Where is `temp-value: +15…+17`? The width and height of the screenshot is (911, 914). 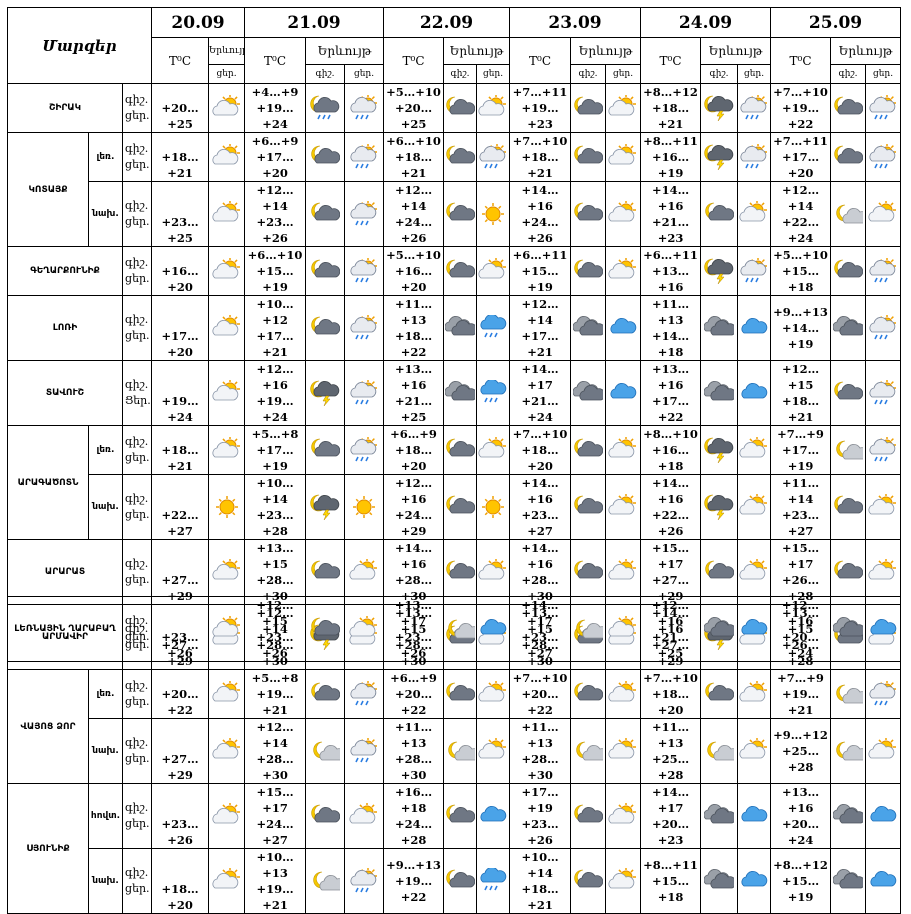
temp-value: +15…+17 is located at coordinates (670, 556).